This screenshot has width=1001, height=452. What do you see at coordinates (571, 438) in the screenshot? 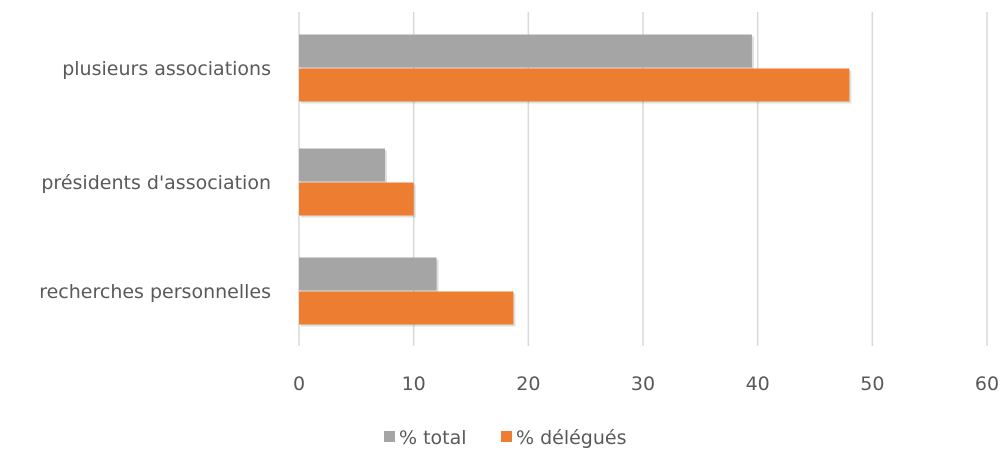
I see `legend-label: % délégués` at bounding box center [571, 438].